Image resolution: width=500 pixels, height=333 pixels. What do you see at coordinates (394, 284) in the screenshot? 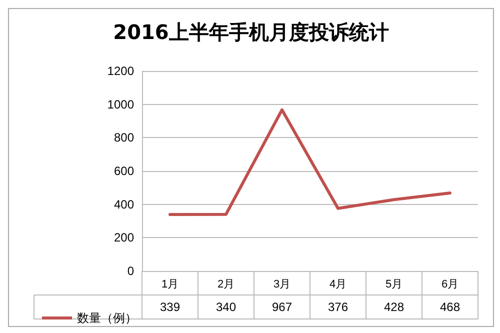
I see `x-tick-label: 5月` at bounding box center [394, 284].